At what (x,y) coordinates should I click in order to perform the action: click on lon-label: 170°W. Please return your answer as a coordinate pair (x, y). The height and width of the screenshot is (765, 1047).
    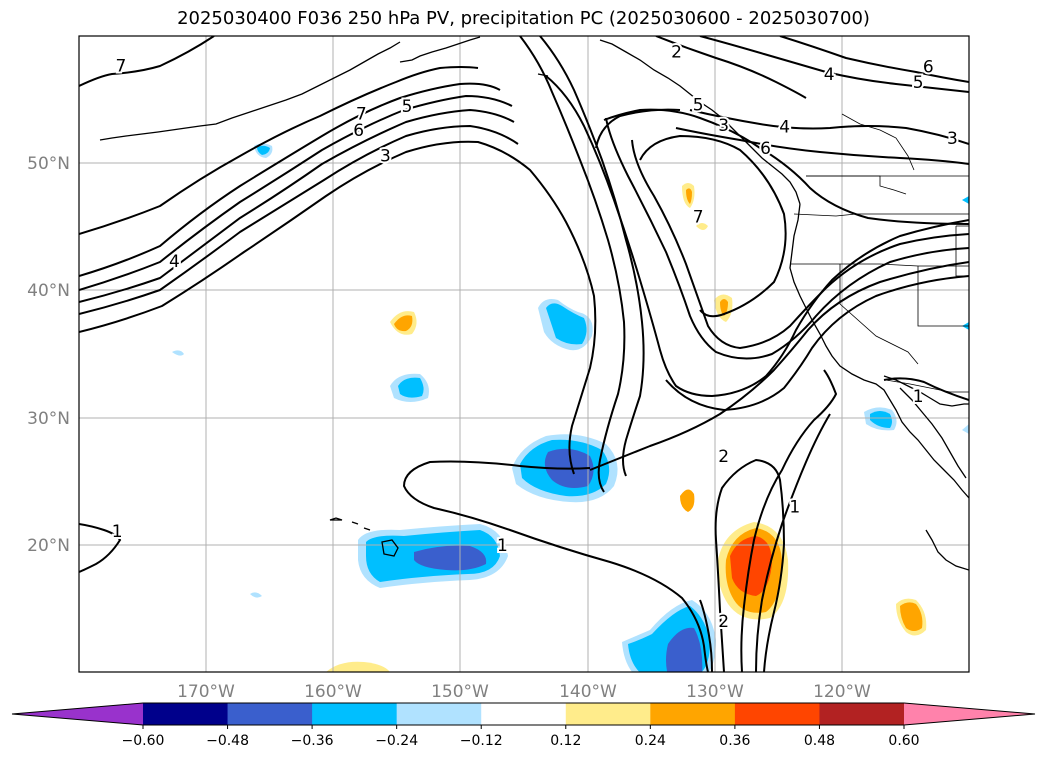
    Looking at the image, I should click on (206, 692).